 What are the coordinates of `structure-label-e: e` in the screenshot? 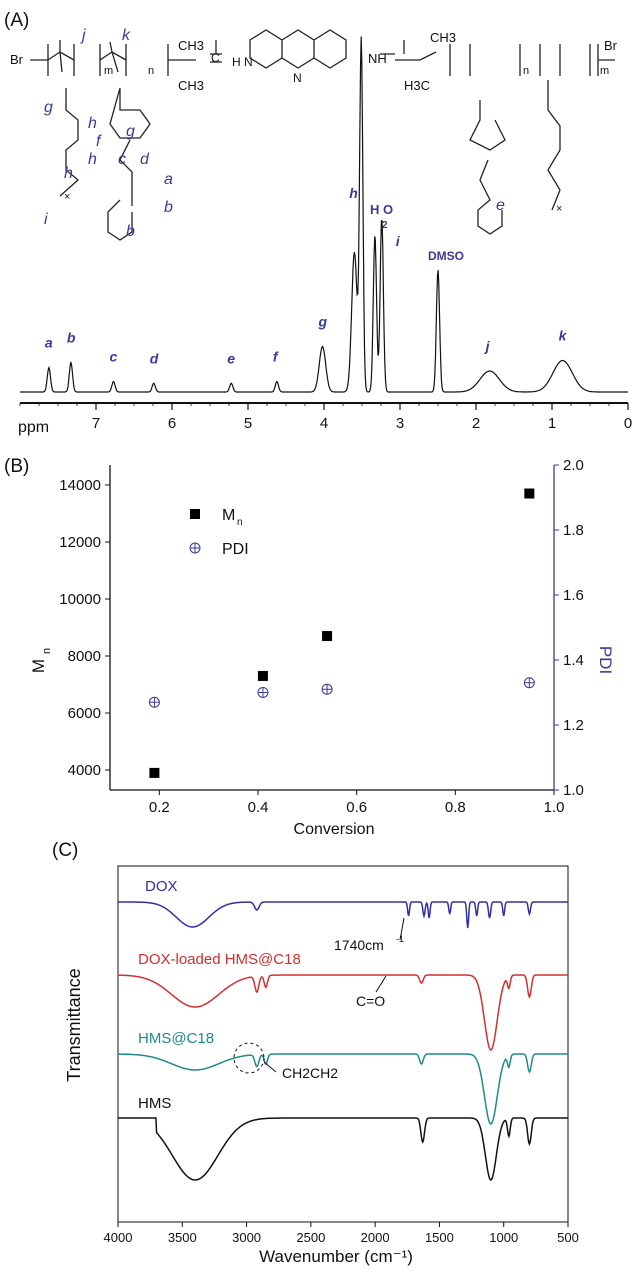 It's located at (500, 205).